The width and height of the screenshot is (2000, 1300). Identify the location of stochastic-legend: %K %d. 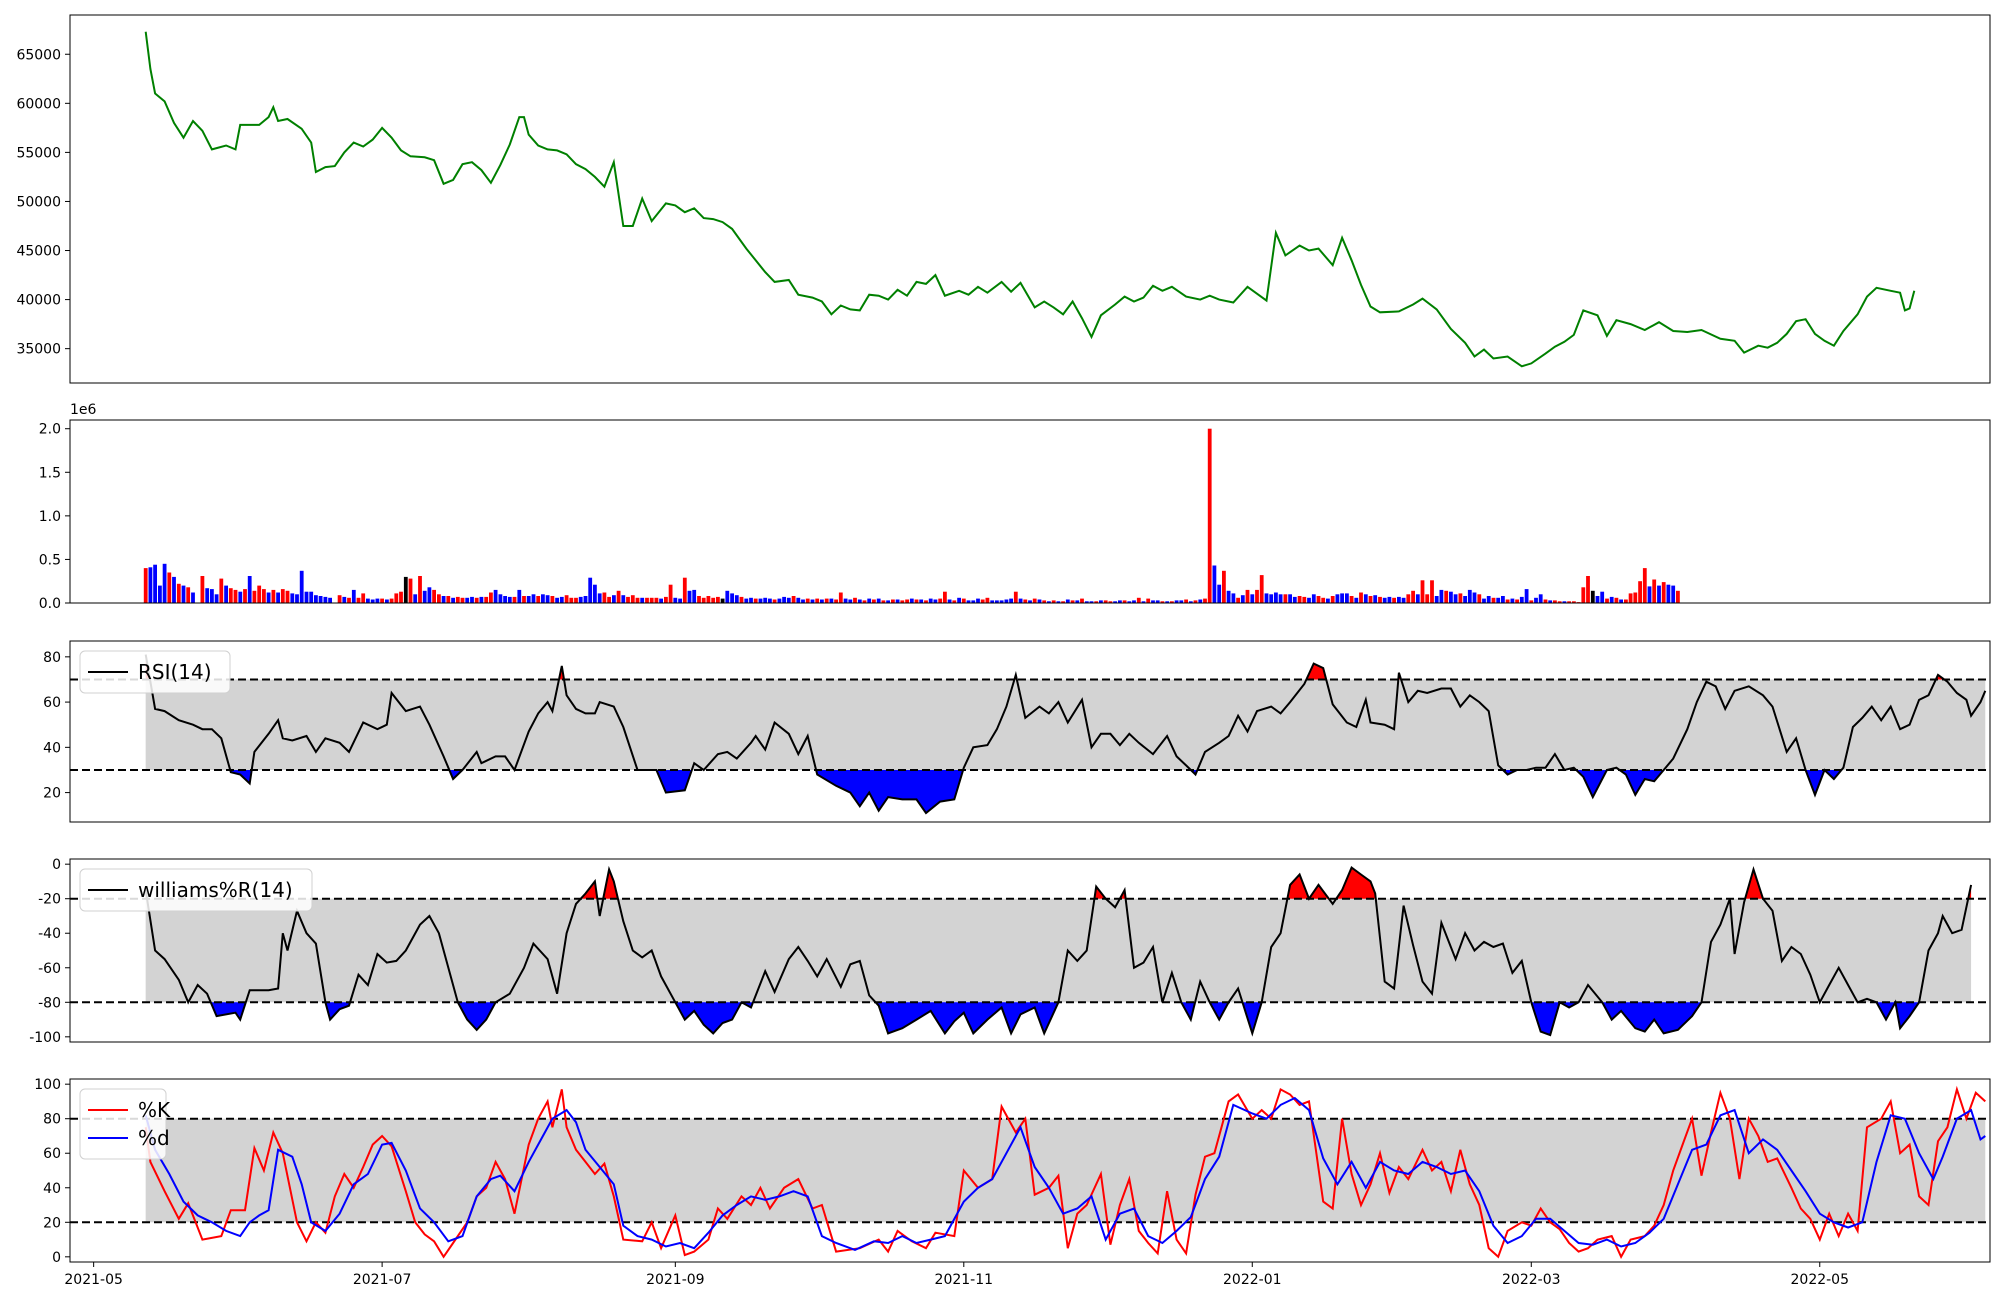
(125, 1124).